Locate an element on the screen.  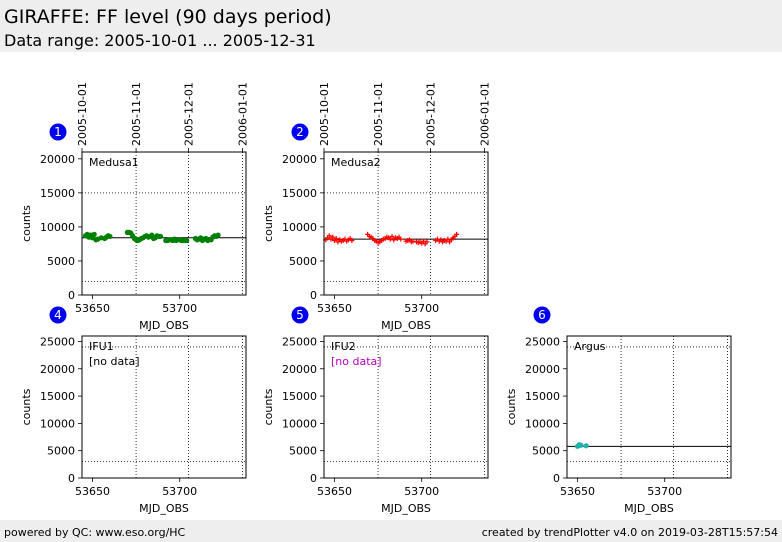
panel-label: IFU1 is located at coordinates (101, 346).